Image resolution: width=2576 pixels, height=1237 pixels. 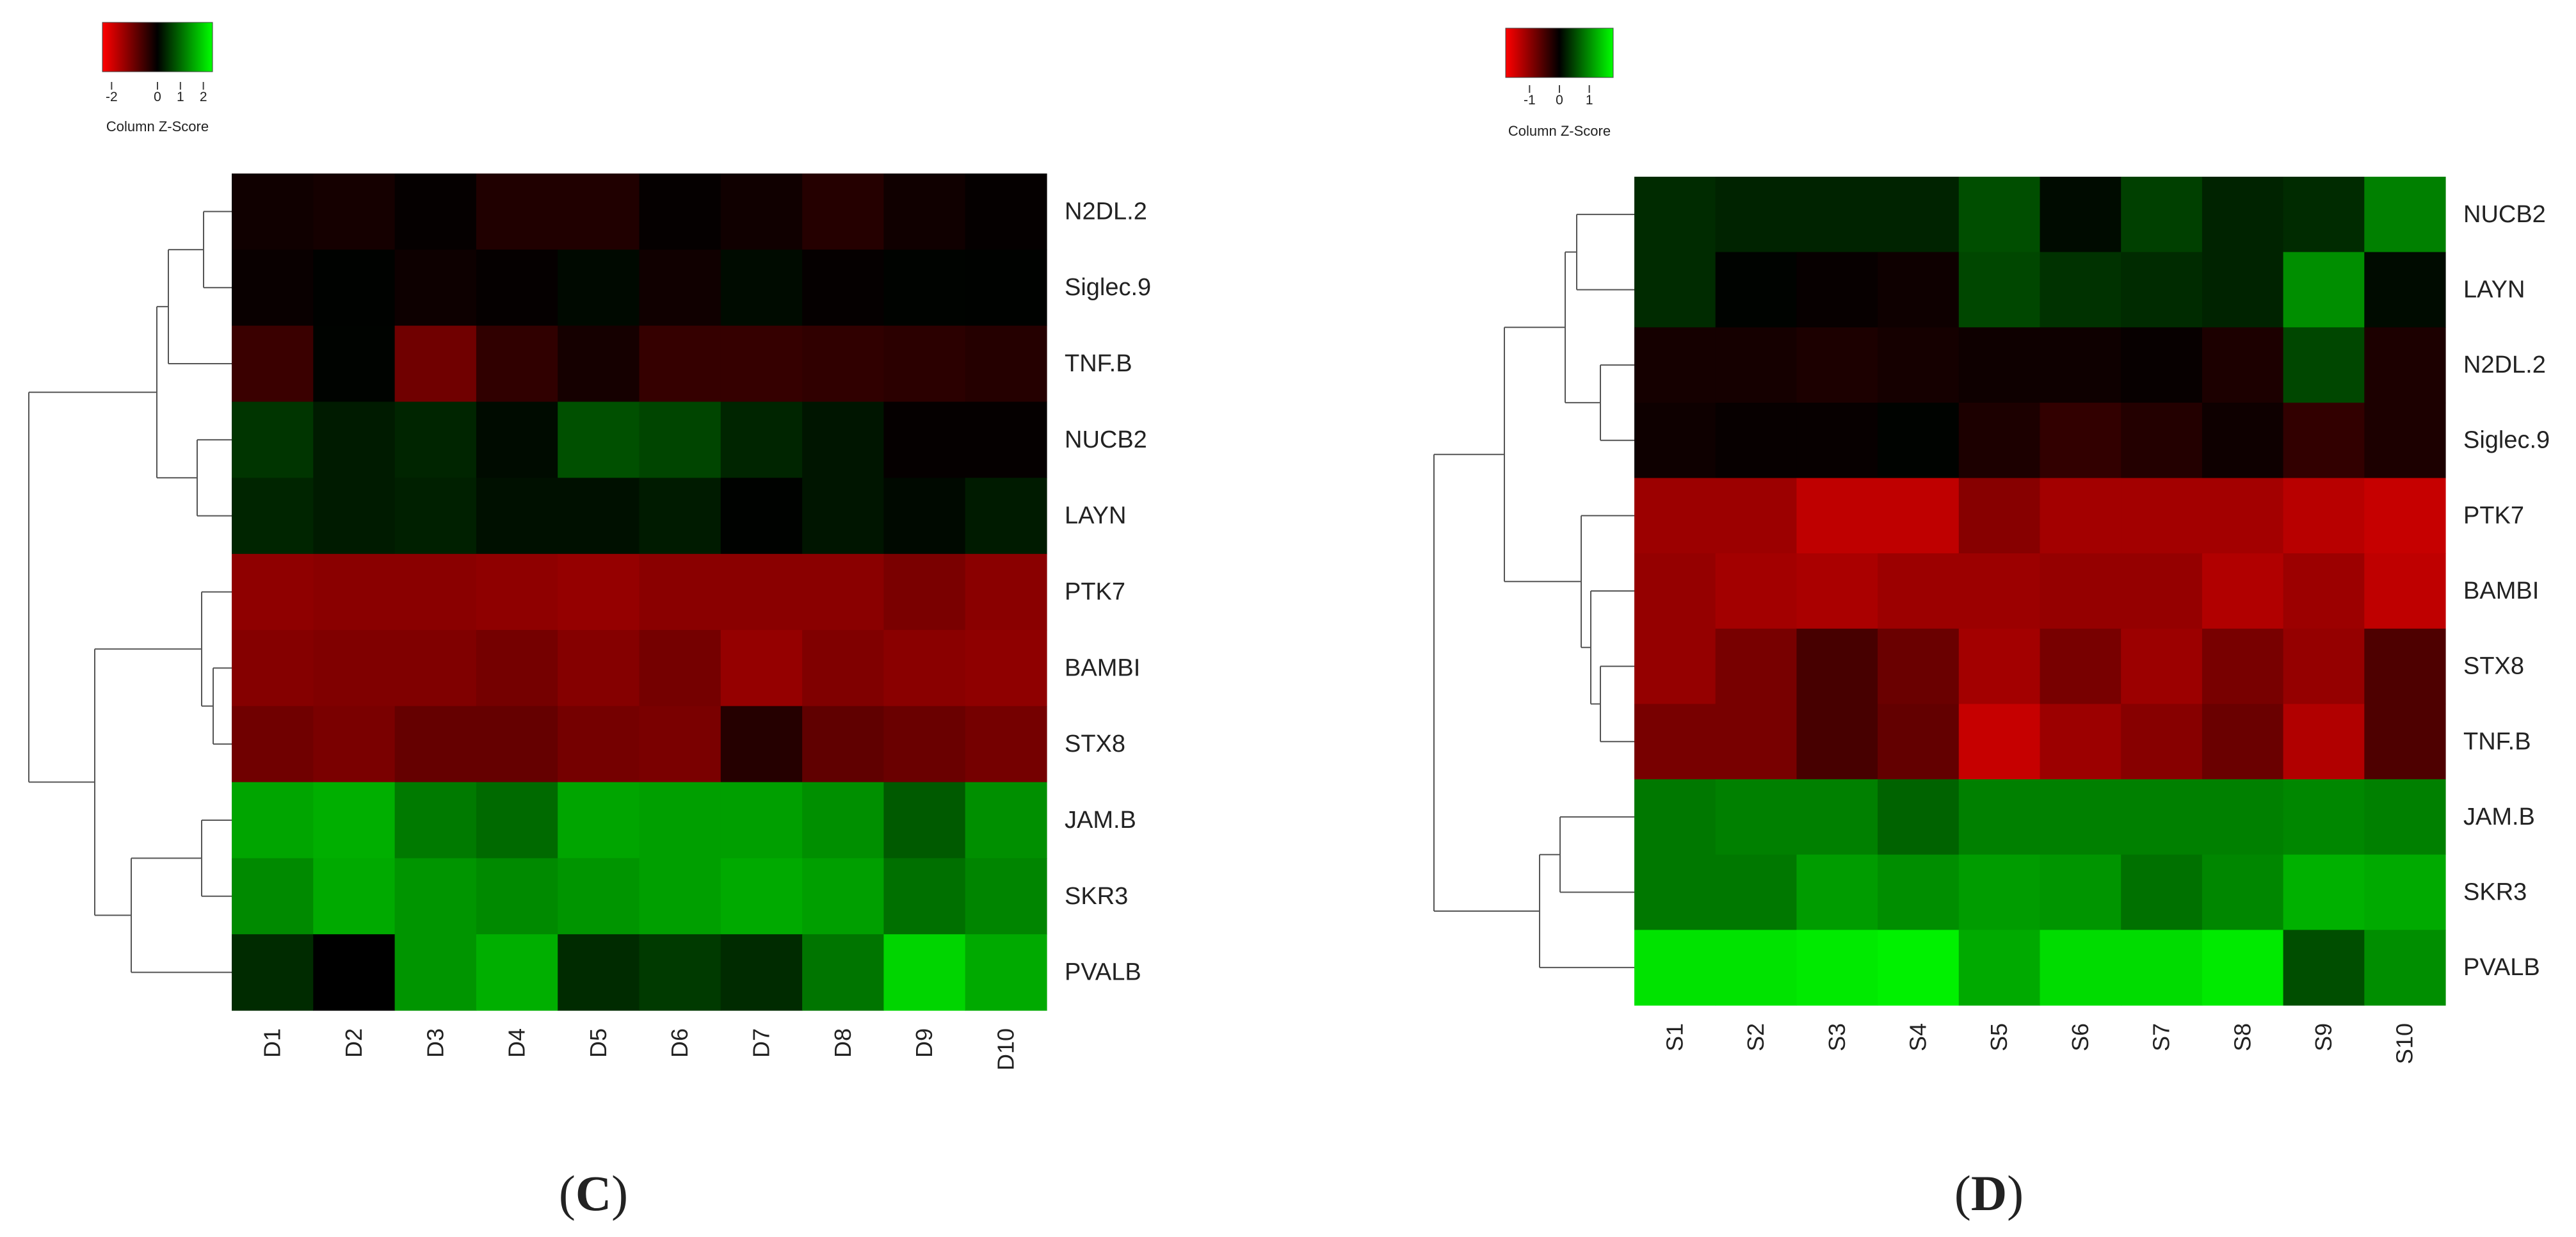 What do you see at coordinates (1106, 439) in the screenshot?
I see `row-label: NUCB2` at bounding box center [1106, 439].